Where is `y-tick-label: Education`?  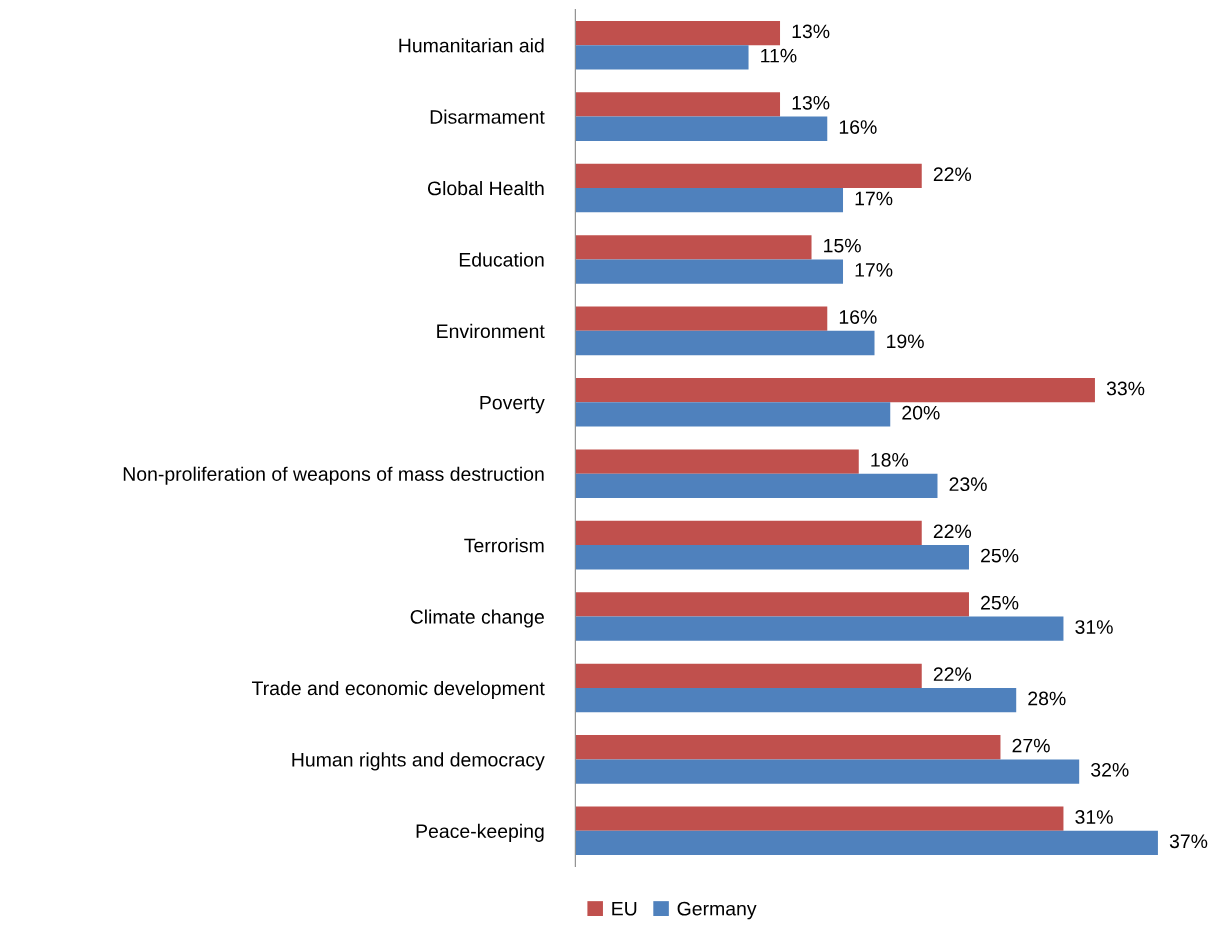 y-tick-label: Education is located at coordinates (501, 259).